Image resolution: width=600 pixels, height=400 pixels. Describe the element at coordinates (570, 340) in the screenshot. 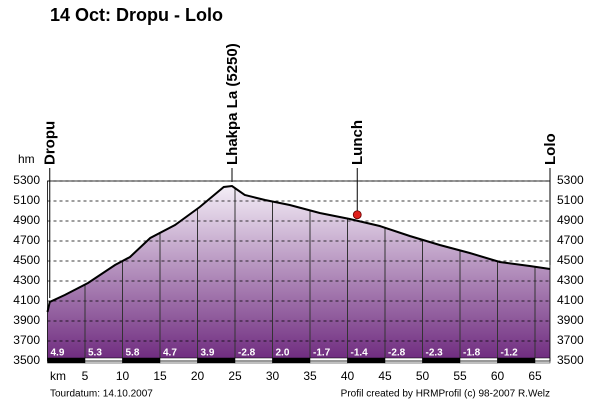

I see `y-tick-label-right: 3700` at that location.